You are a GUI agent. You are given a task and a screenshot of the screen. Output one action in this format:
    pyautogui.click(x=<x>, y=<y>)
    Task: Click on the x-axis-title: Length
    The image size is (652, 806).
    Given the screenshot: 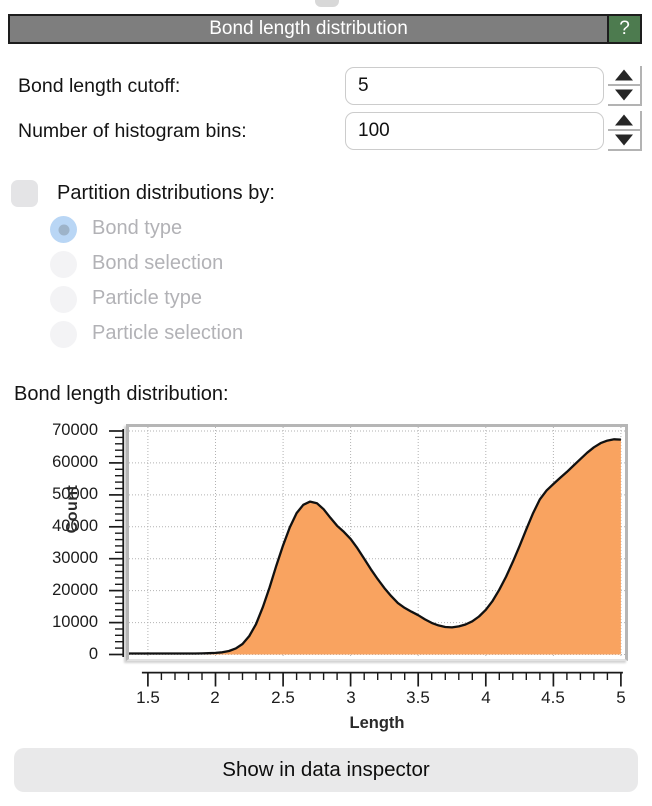 What is the action you would take?
    pyautogui.click(x=377, y=723)
    